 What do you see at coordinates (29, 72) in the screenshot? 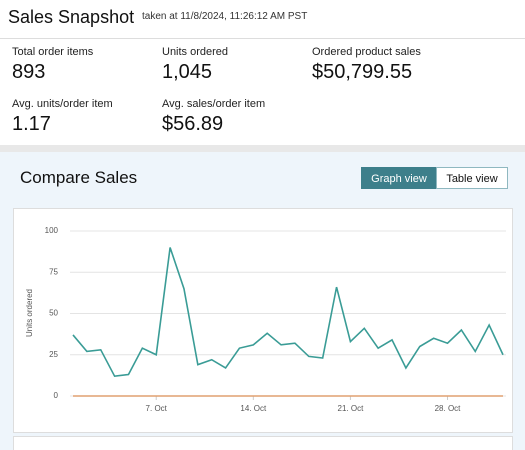
I see `metric-value: 893` at bounding box center [29, 72].